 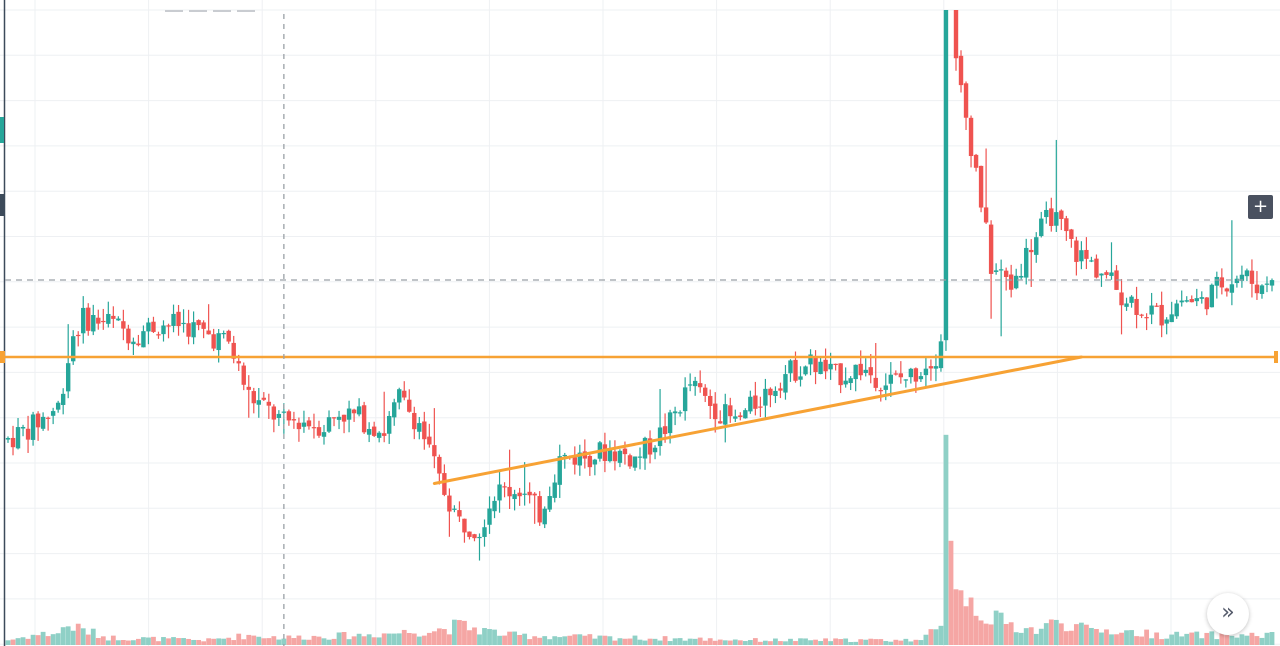 I want to click on level-handle-left, so click(x=2, y=357).